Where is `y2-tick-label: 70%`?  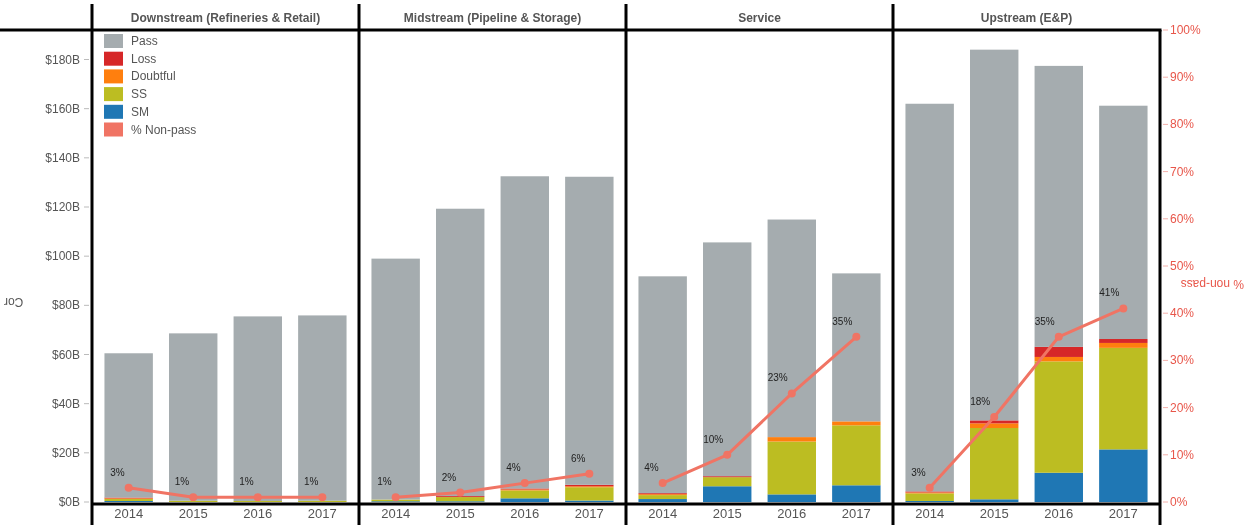 y2-tick-label: 70% is located at coordinates (1182, 171).